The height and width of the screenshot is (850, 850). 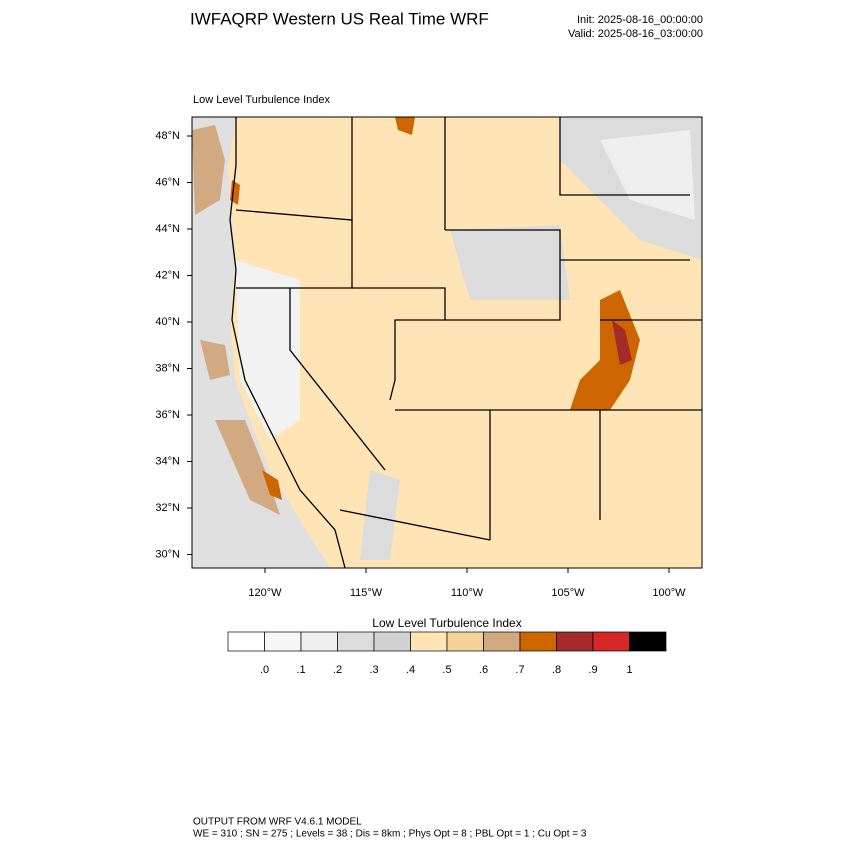 What do you see at coordinates (300, 670) in the screenshot?
I see `colorbar-label: .1` at bounding box center [300, 670].